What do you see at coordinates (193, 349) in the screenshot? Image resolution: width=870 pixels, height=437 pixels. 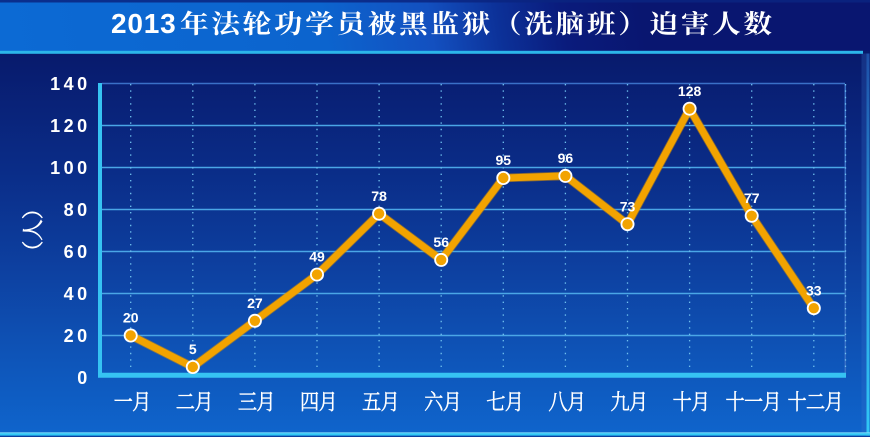 I see `svg-text: 5` at bounding box center [193, 349].